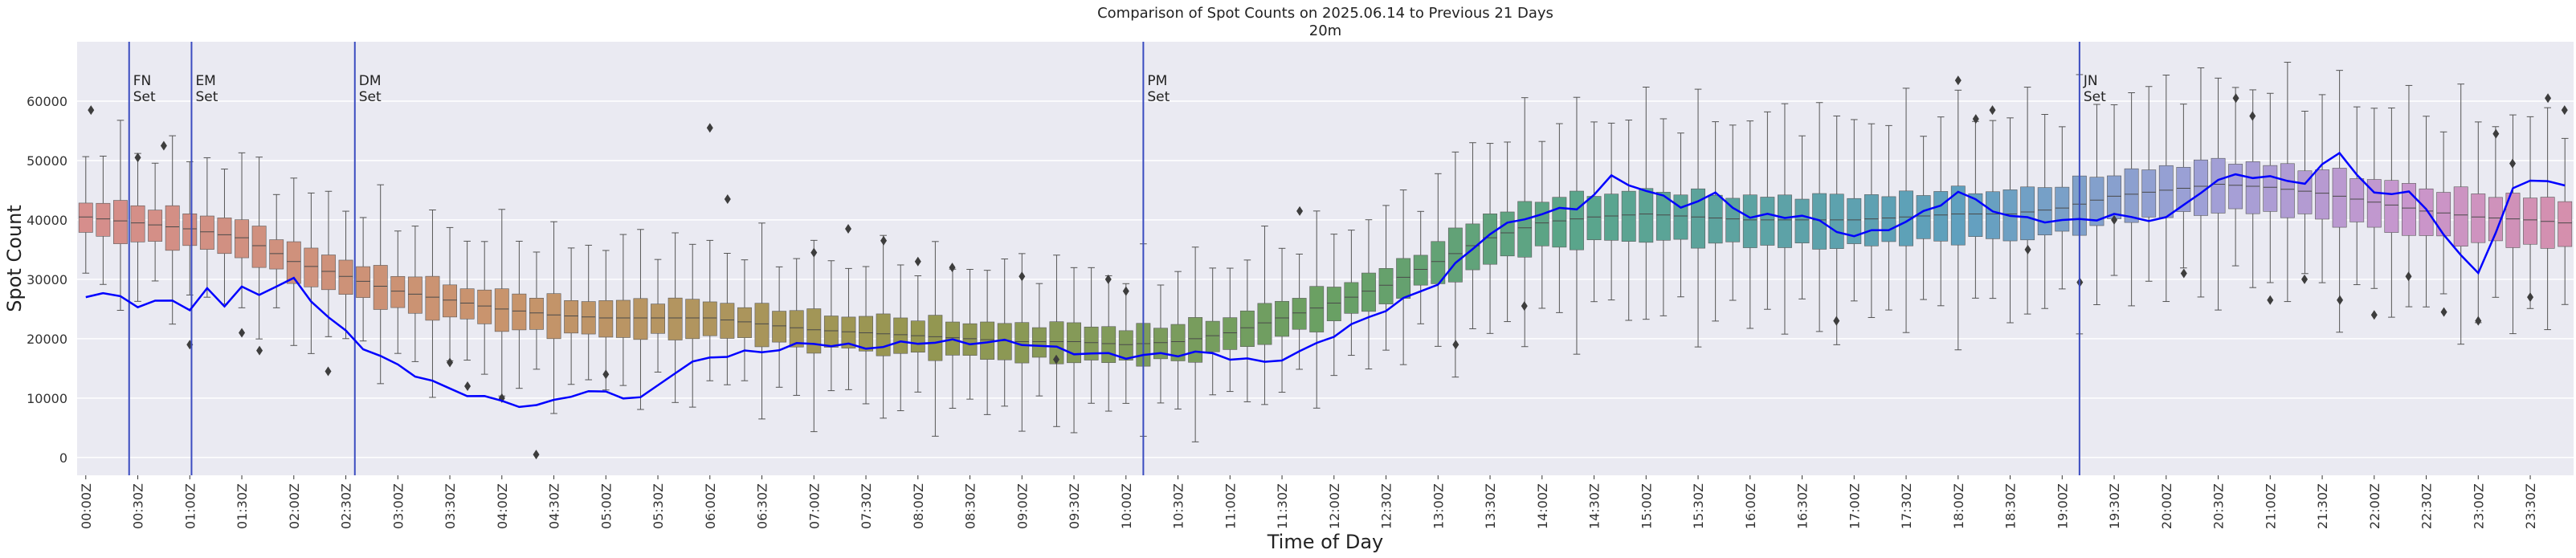 This screenshot has height=558, width=2576. What do you see at coordinates (2530, 506) in the screenshot?
I see `x-tick-label: 23:30Z` at bounding box center [2530, 506].